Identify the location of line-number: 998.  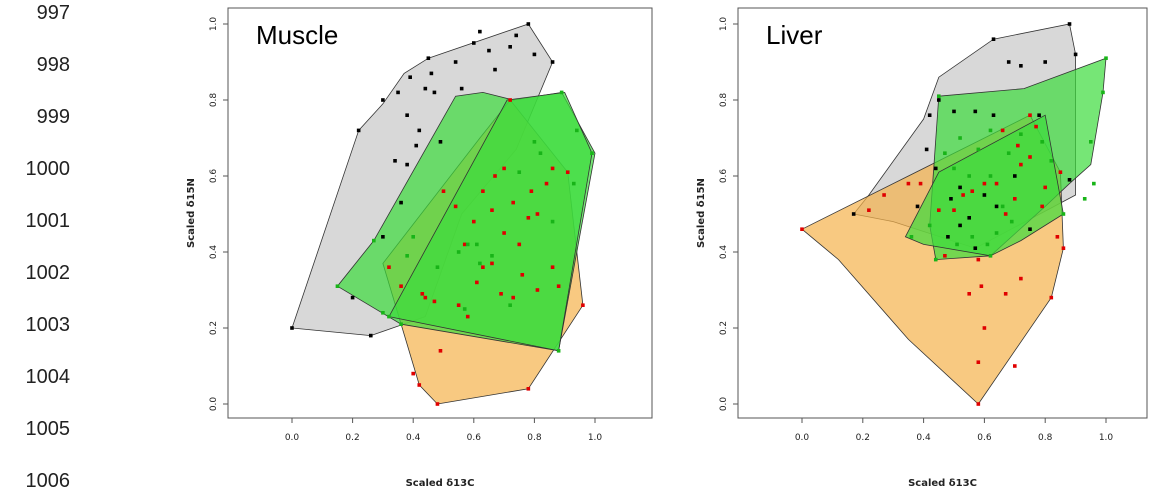
(53, 65).